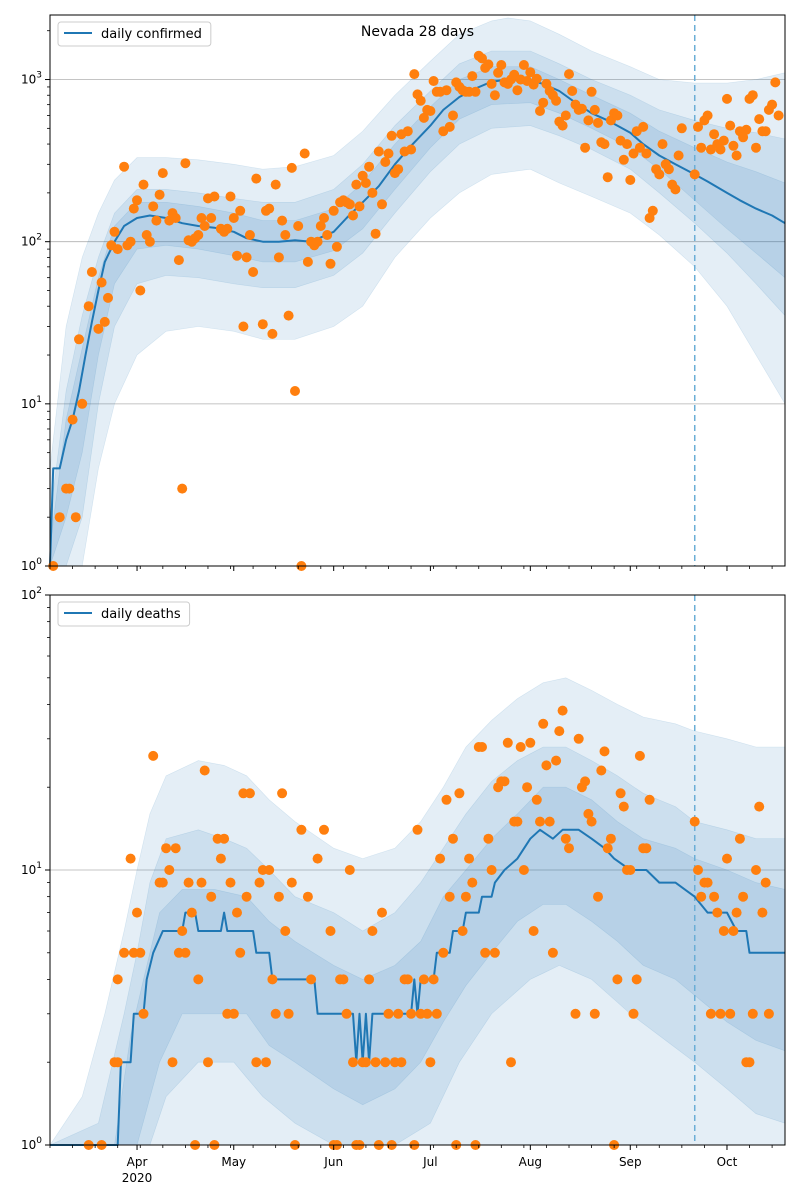 The height and width of the screenshot is (1200, 800). What do you see at coordinates (630, 1162) in the screenshot?
I see `x-tick-label: Sep` at bounding box center [630, 1162].